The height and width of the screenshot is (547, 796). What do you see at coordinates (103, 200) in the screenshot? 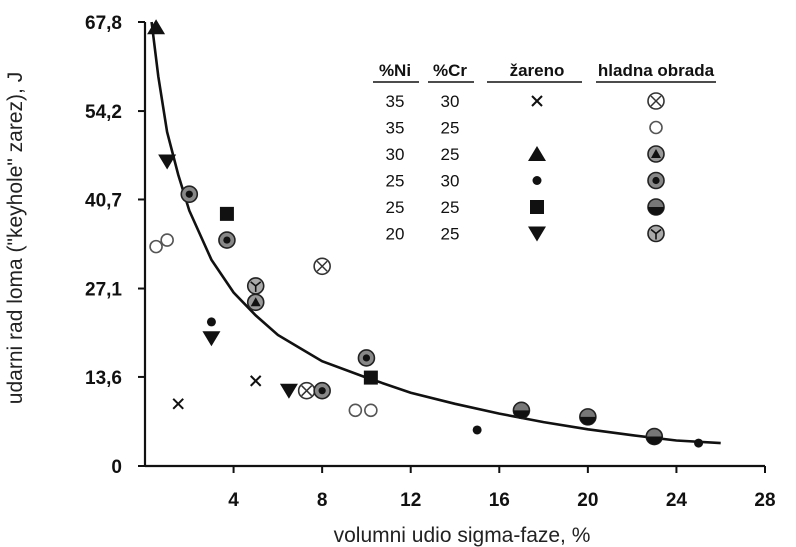
I see `y-tick-label: 40,7` at bounding box center [103, 200].